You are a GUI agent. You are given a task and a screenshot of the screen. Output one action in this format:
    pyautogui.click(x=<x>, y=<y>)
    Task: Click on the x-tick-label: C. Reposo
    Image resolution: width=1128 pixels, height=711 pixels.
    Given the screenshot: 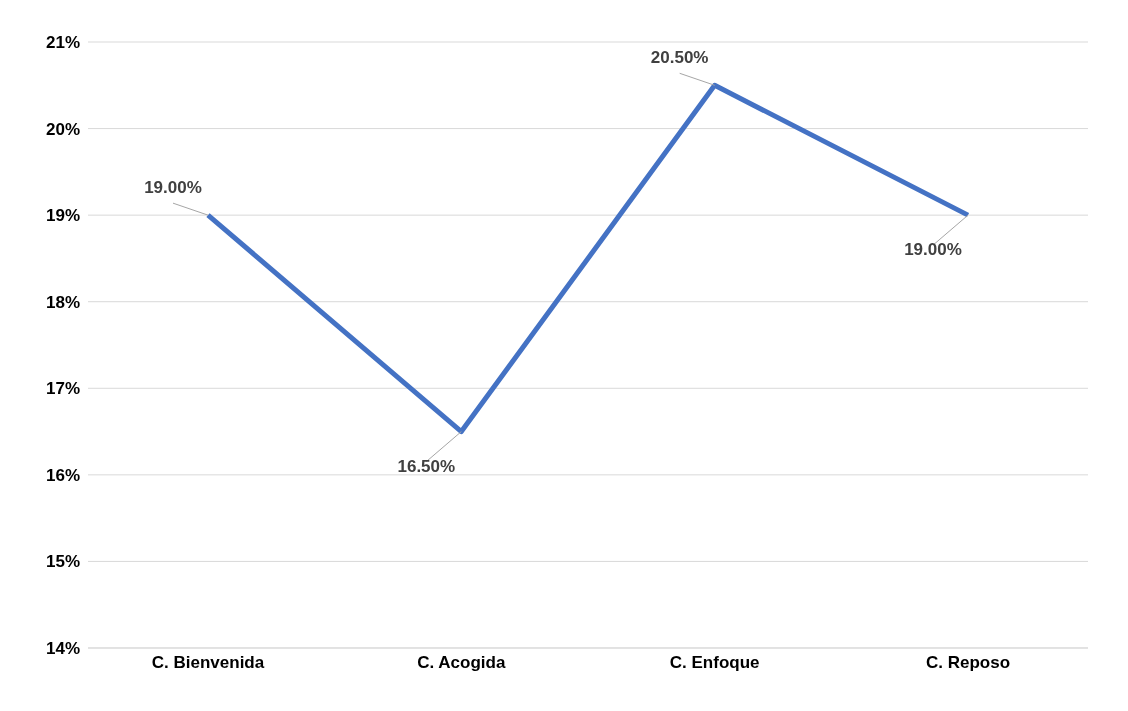 What is the action you would take?
    pyautogui.click(x=968, y=663)
    